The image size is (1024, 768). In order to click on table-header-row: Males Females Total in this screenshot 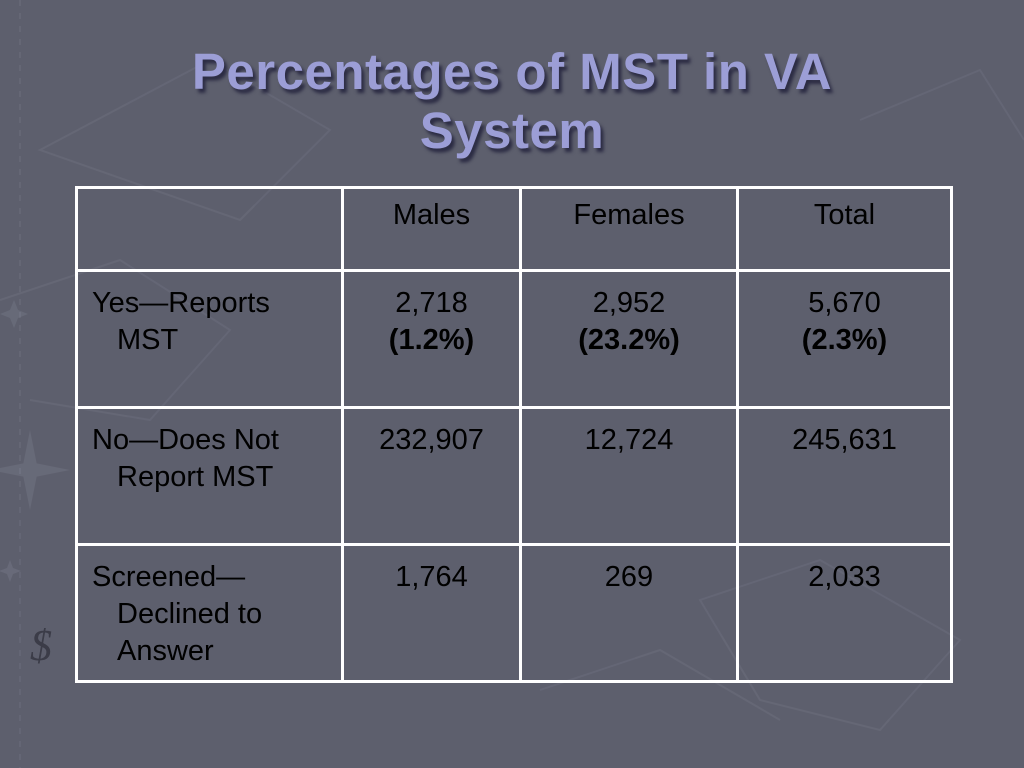, I will do `click(514, 229)`.